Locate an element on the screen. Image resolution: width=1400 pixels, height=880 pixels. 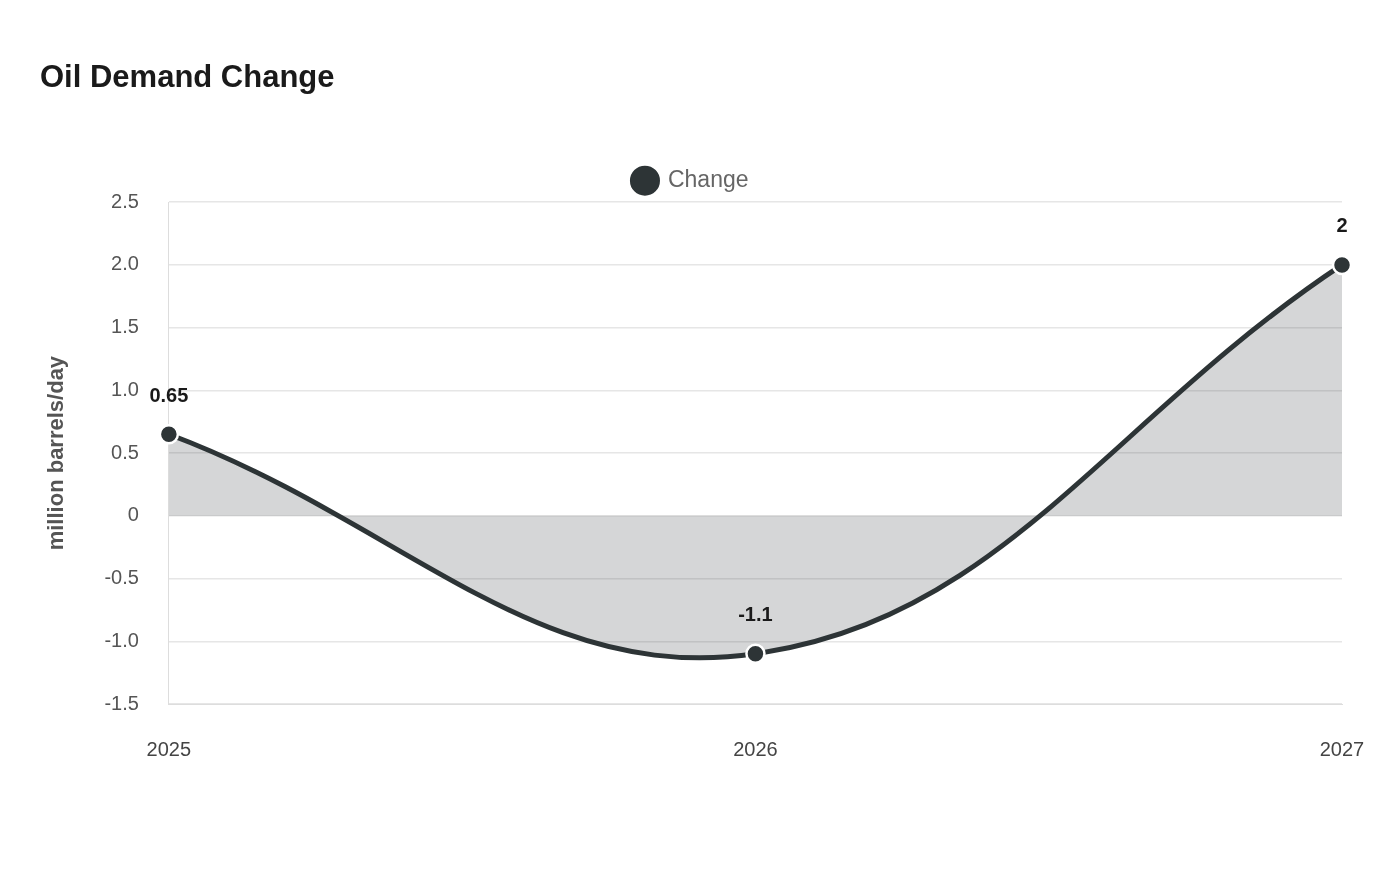
data-label: 2 is located at coordinates (1342, 225).